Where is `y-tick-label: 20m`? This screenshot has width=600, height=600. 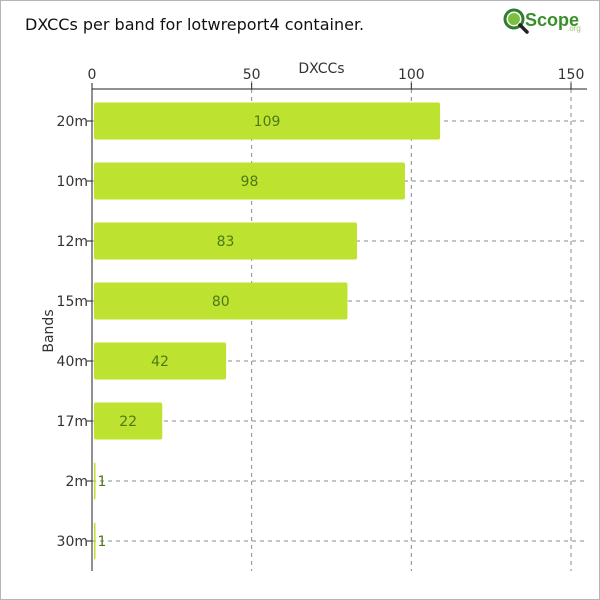
y-tick-label: 20m is located at coordinates (72, 122).